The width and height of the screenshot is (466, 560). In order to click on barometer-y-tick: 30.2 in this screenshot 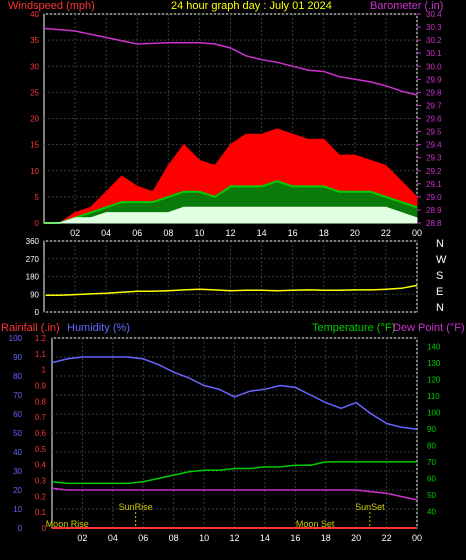, I will do `click(434, 40)`.